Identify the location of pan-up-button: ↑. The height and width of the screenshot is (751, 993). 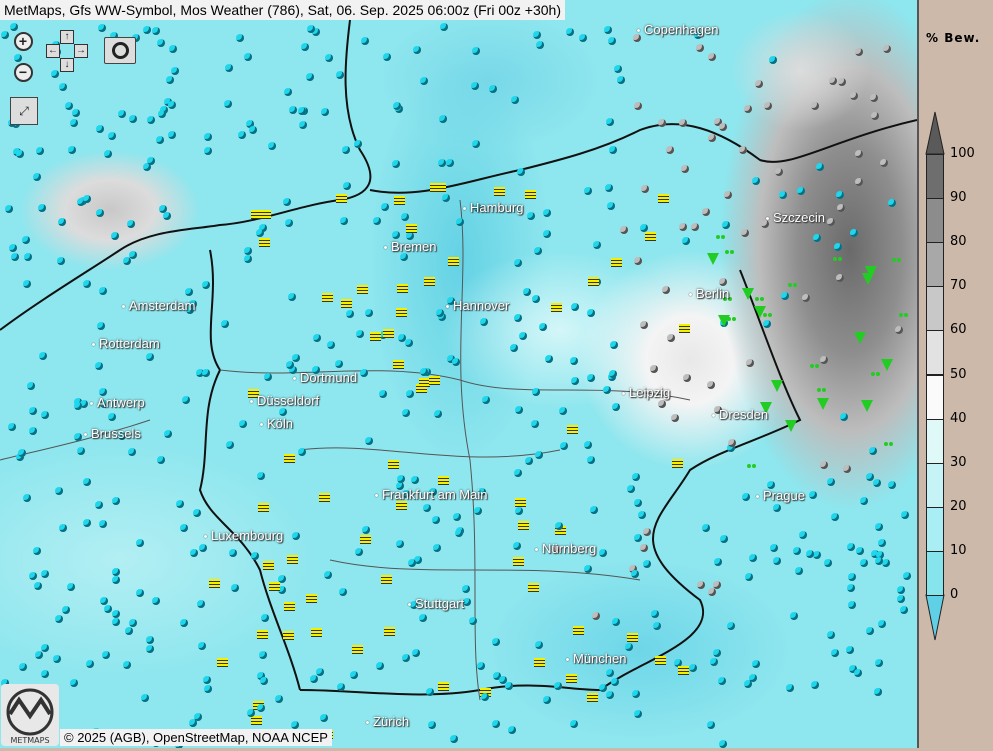
(67, 37).